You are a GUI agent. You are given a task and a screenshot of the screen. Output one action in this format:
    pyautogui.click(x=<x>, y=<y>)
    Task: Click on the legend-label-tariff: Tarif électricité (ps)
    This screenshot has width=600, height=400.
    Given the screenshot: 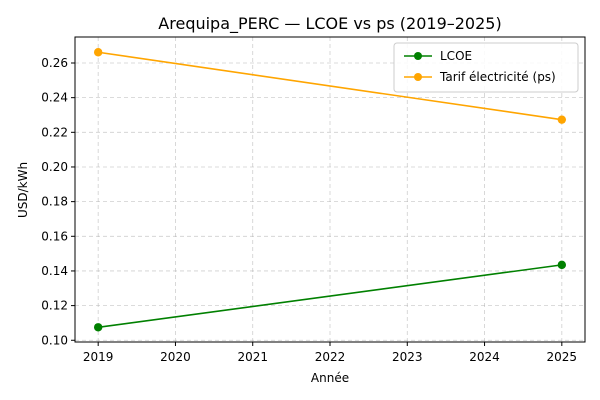 What is the action you would take?
    pyautogui.click(x=497, y=77)
    